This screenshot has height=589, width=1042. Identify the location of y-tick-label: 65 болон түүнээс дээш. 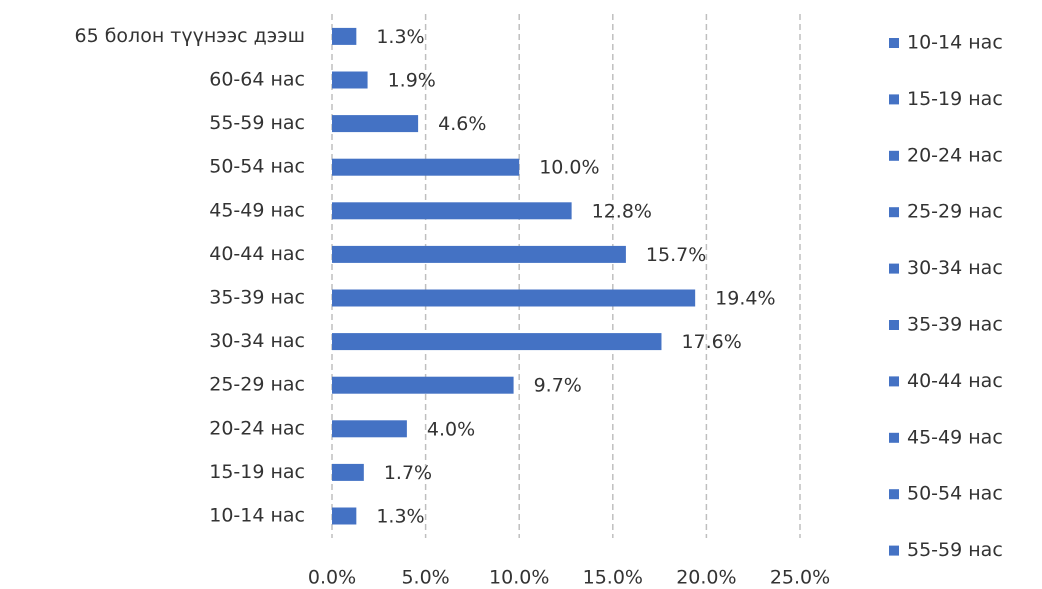
(190, 36).